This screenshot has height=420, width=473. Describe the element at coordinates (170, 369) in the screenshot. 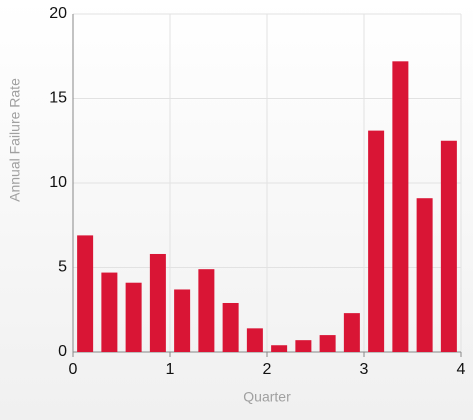

I see `x-tick-label: 1` at that location.